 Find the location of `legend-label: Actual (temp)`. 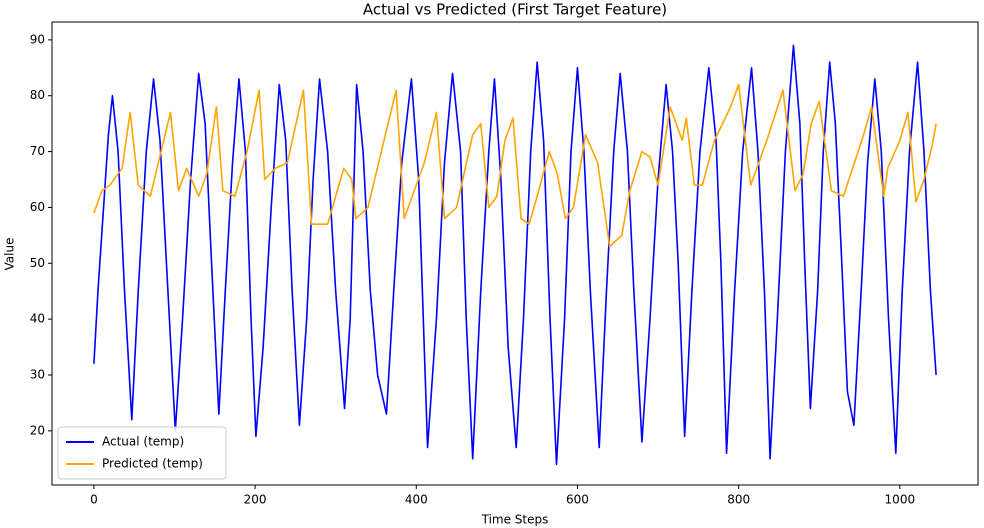

legend-label: Actual (temp) is located at coordinates (143, 442).